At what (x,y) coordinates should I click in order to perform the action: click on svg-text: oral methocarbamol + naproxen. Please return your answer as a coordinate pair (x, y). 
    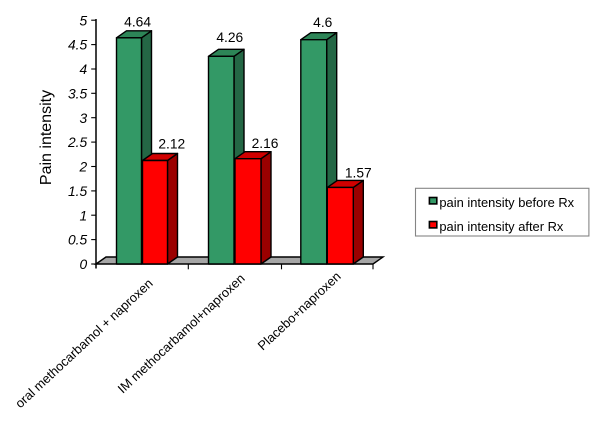
    Looking at the image, I should click on (84, 343).